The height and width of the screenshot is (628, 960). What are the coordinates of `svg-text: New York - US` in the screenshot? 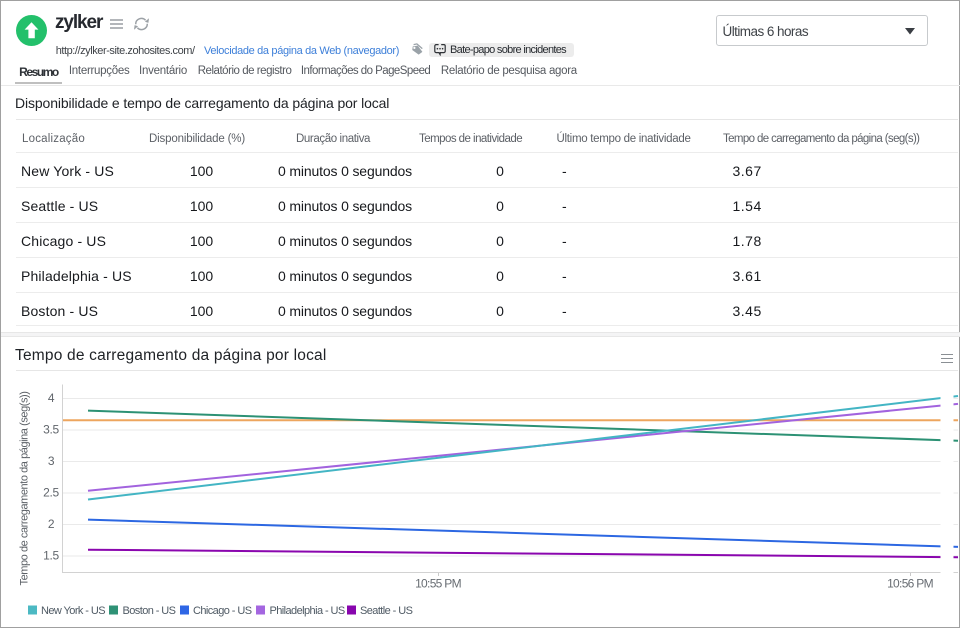 It's located at (73, 611).